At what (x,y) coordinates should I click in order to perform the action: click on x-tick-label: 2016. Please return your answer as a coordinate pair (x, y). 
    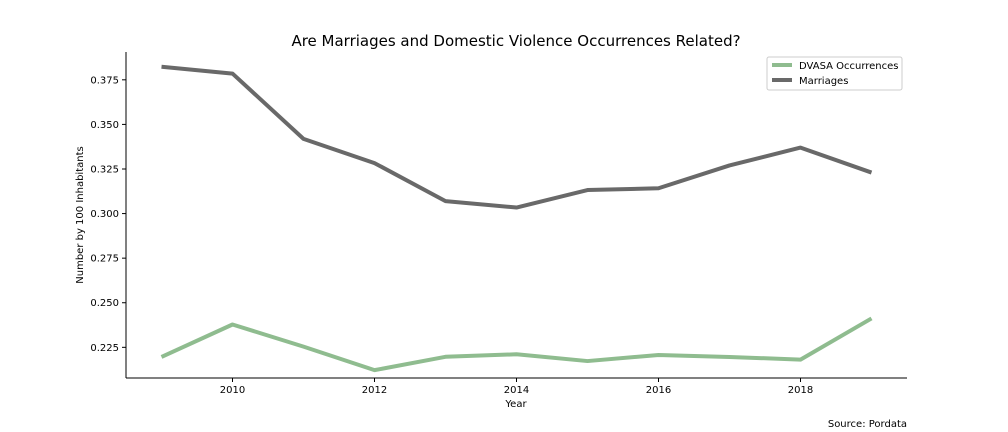
    Looking at the image, I should click on (658, 390).